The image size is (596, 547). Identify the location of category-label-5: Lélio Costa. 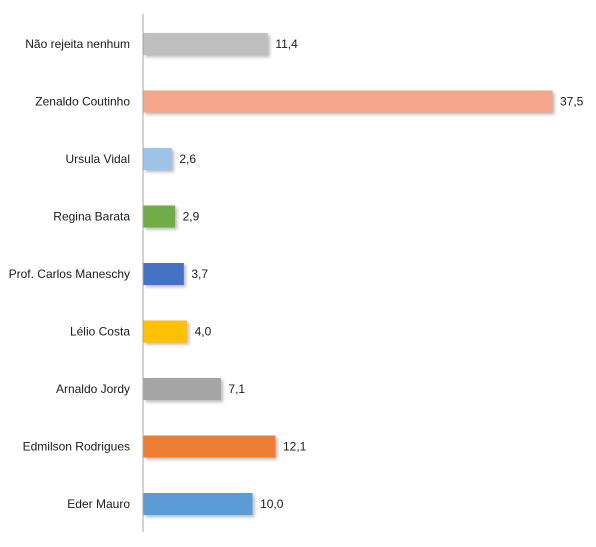
(100, 332).